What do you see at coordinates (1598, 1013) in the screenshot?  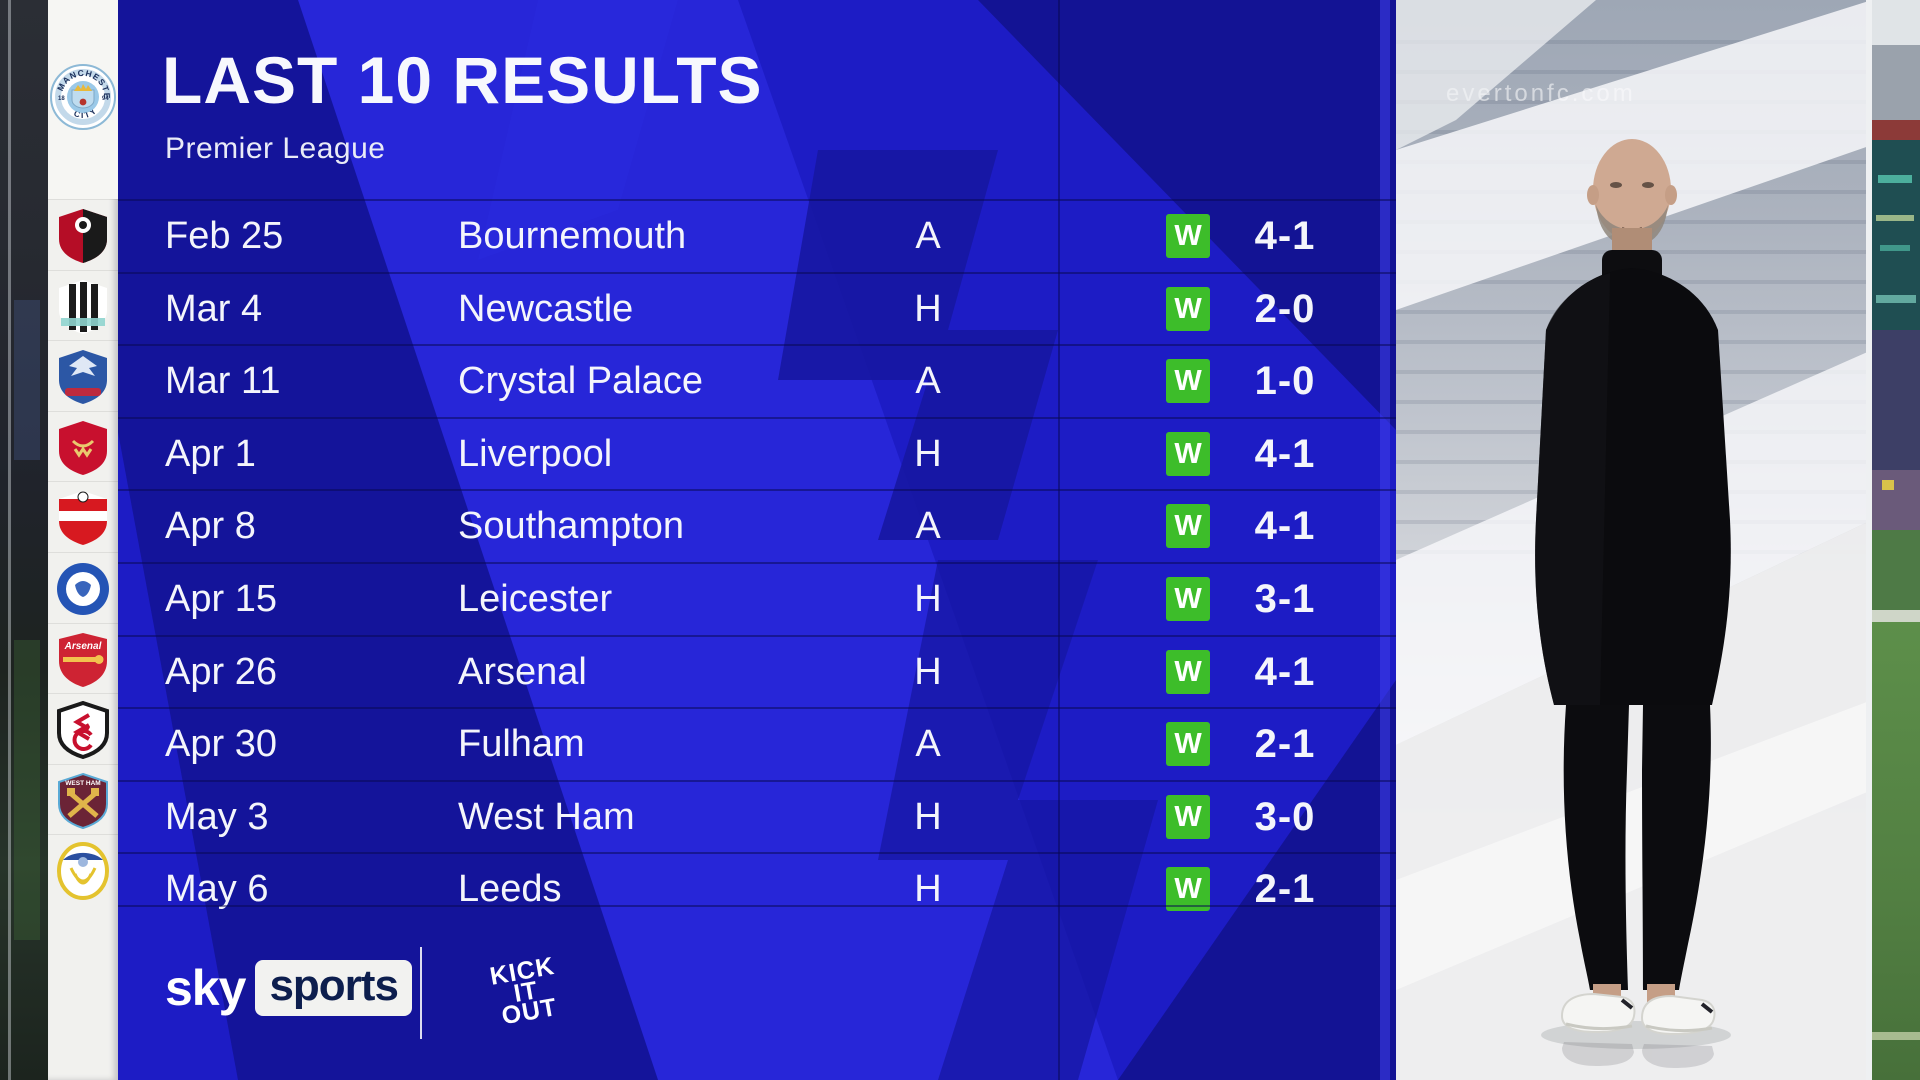 I see `manager-shoe-left` at bounding box center [1598, 1013].